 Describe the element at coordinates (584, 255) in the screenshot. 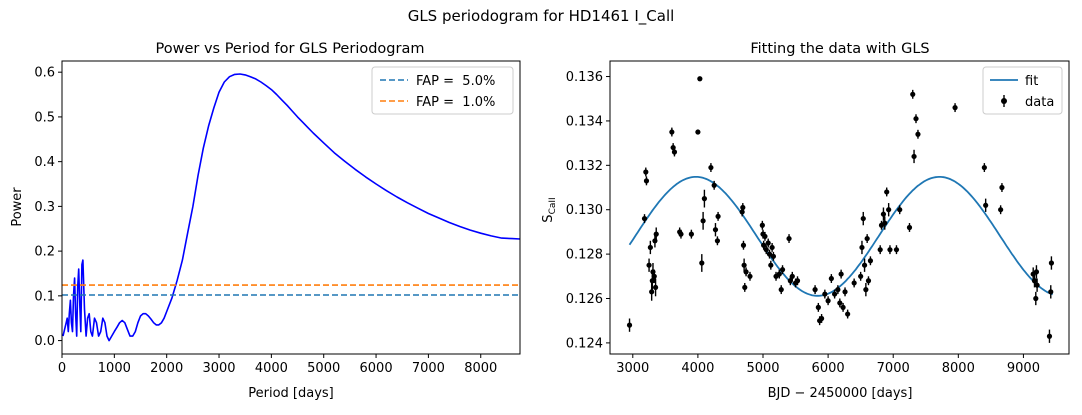

I see `fit-y-tick-label: 0.128` at that location.